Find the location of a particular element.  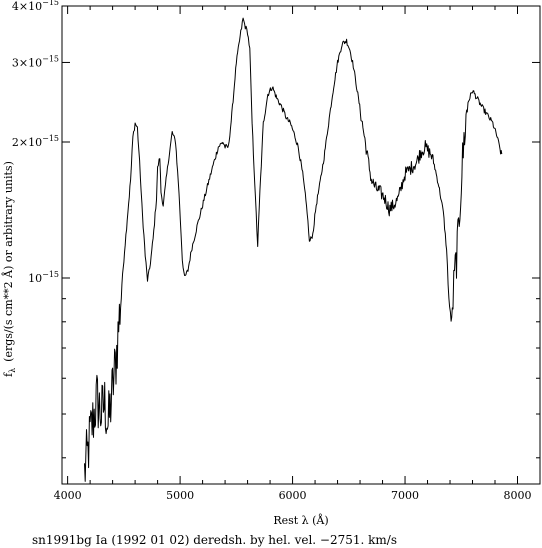

y-axis-title: fλ (ergs/(s cm**2 Å) or arbitrary units) is located at coordinates (9, 269).